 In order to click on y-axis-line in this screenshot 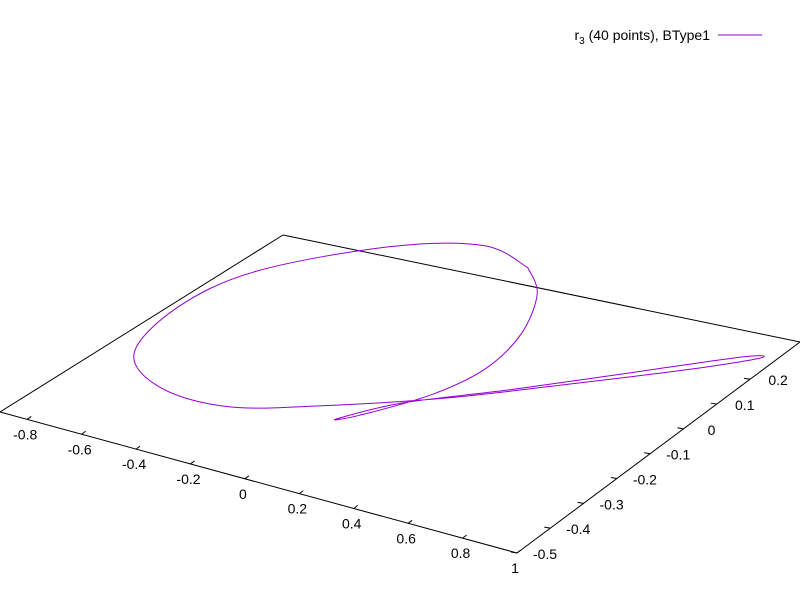, I will do `click(658, 447)`.